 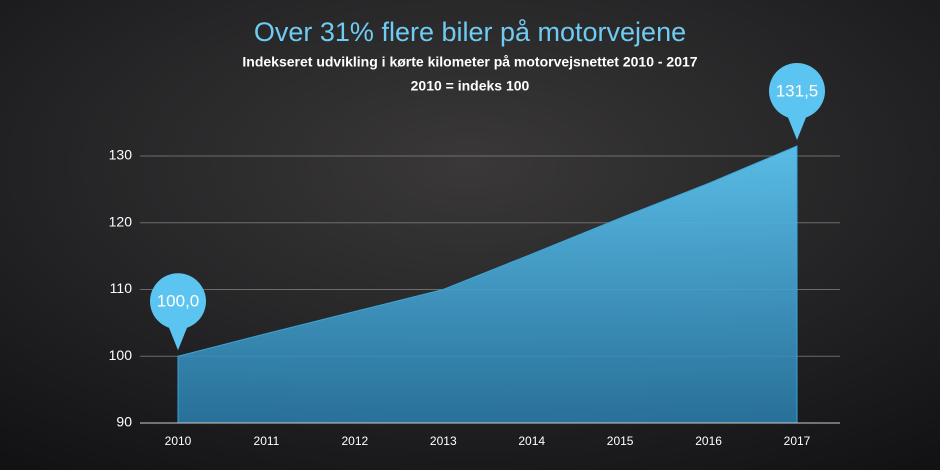 What do you see at coordinates (620, 441) in the screenshot?
I see `x-tick-label: 2015` at bounding box center [620, 441].